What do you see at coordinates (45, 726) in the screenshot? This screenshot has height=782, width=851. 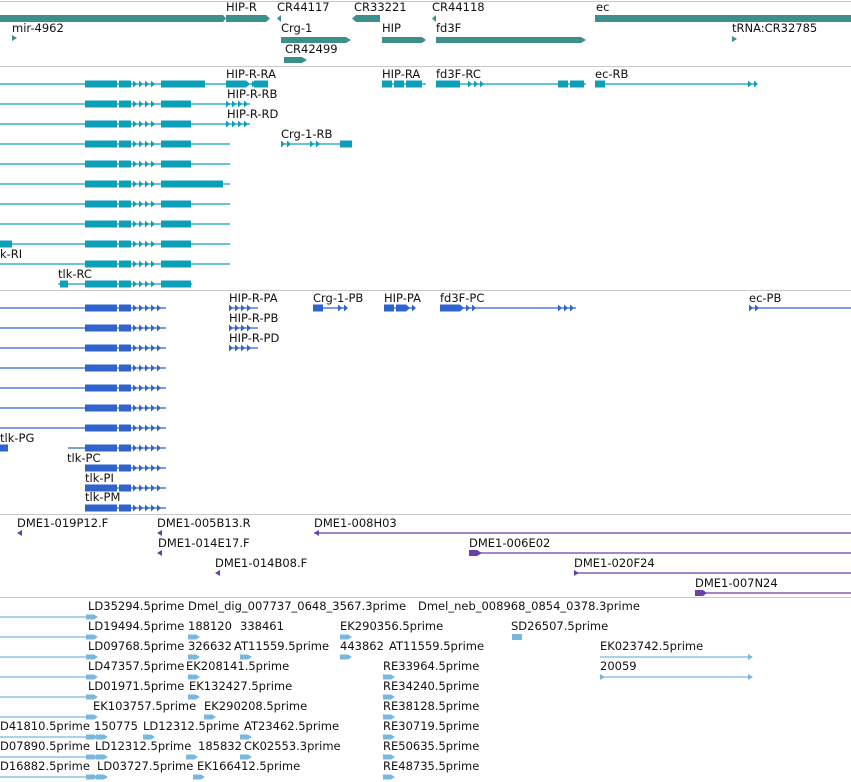 I see `est-label: D41810.5prime` at bounding box center [45, 726].